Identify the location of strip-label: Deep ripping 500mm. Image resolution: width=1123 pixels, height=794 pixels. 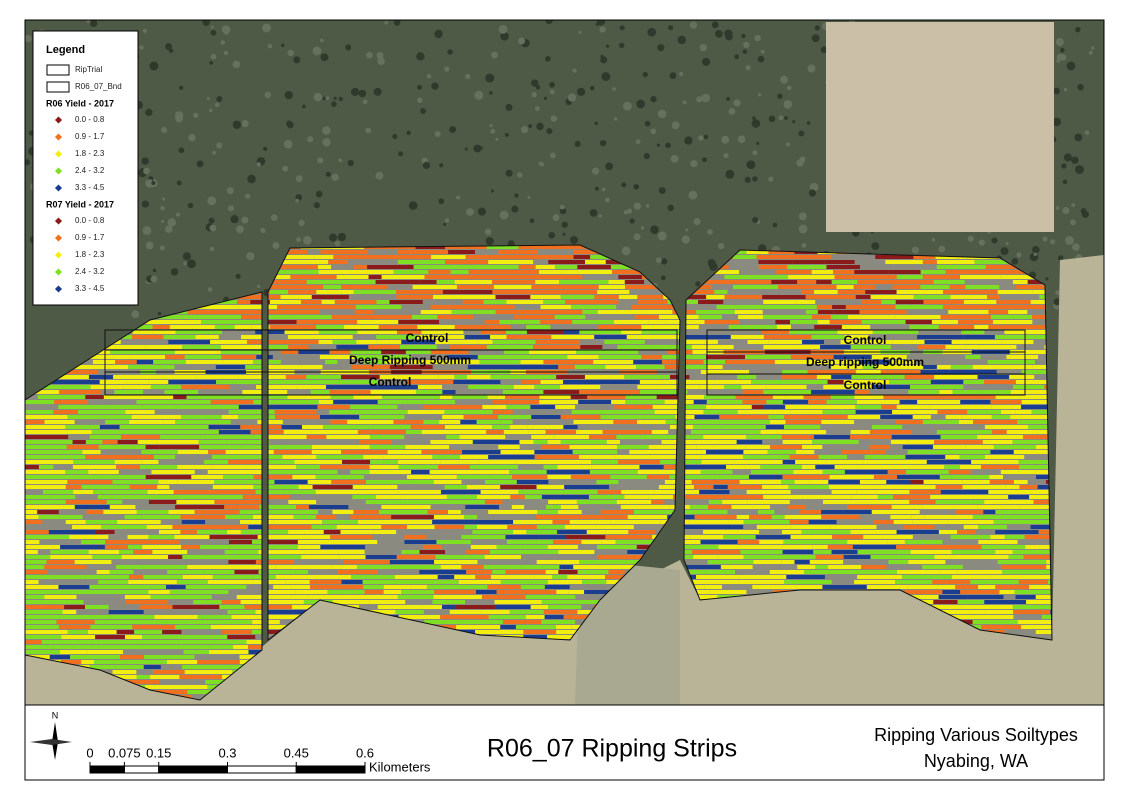
(865, 362).